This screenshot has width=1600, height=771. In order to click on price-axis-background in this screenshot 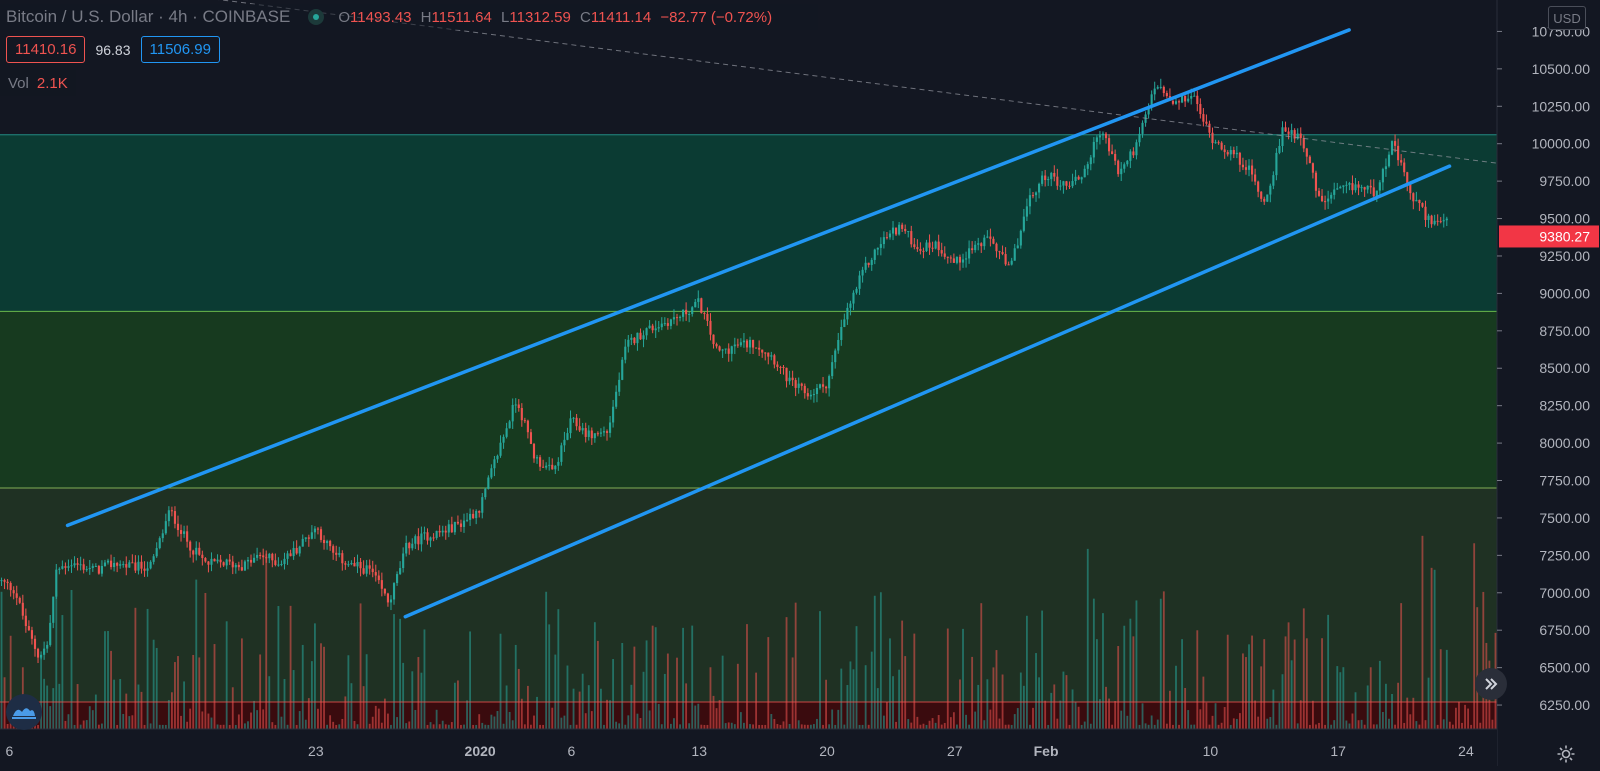, I will do `click(1548, 383)`.